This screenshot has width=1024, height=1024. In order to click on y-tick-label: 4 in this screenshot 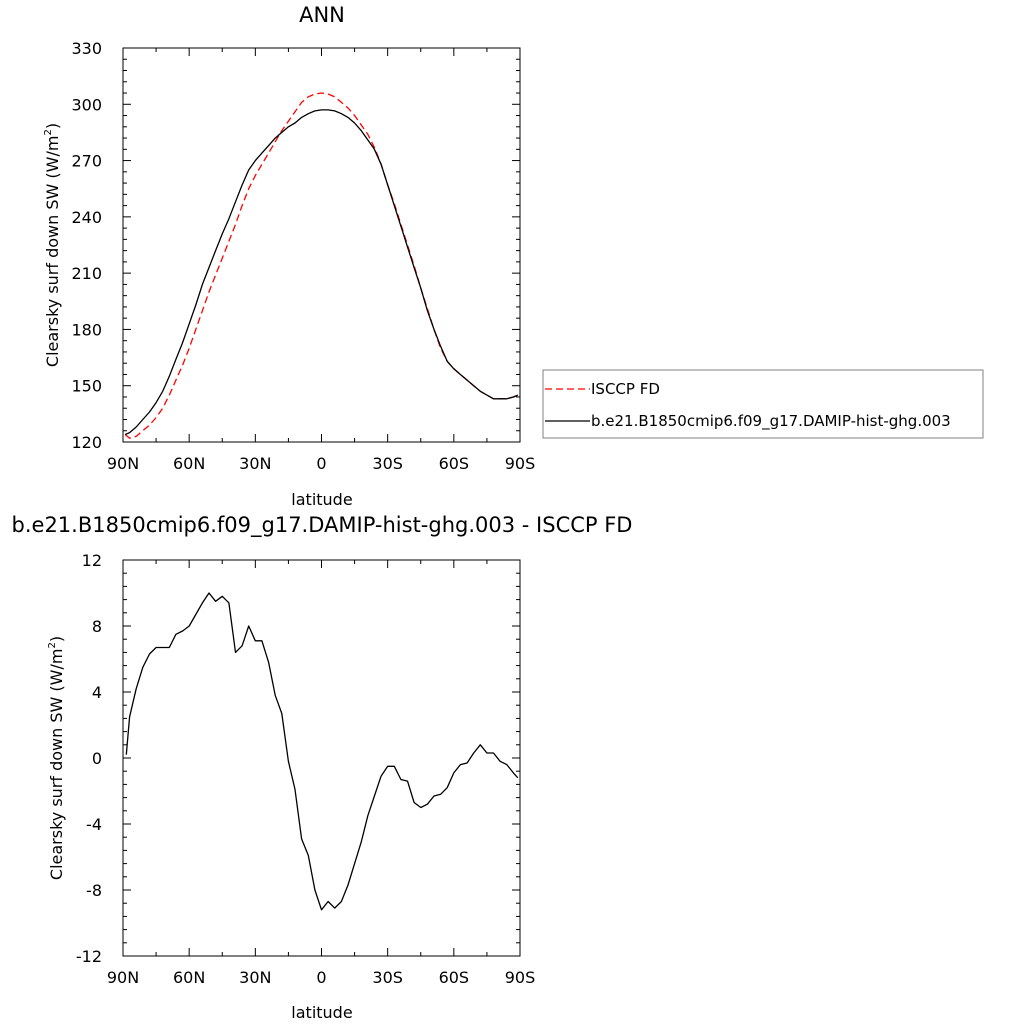, I will do `click(97, 692)`.